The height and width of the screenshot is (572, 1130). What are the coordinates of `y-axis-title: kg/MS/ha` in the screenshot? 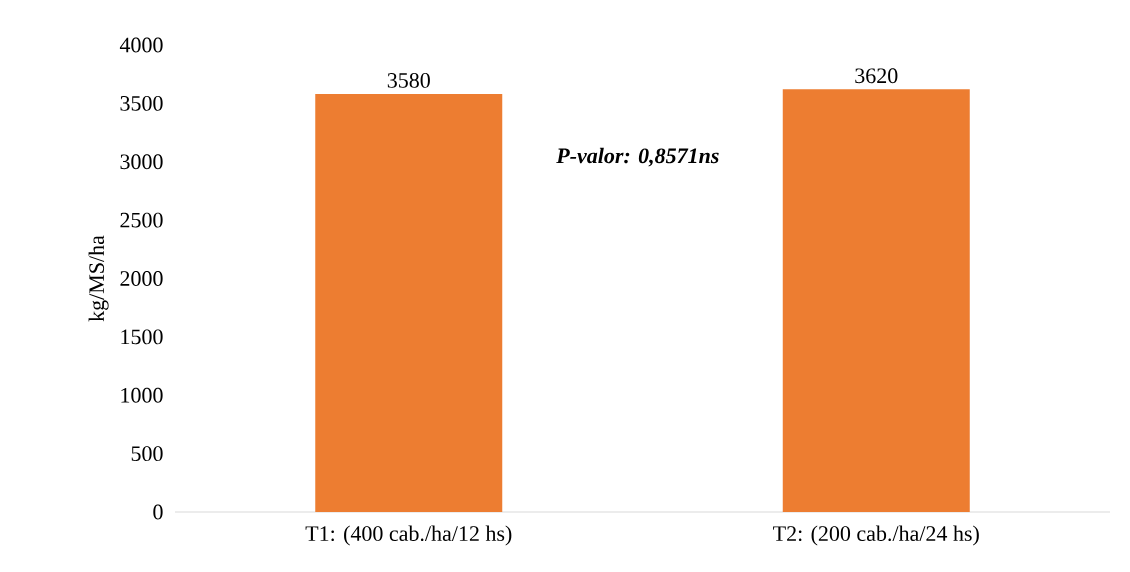 It's located at (98, 278).